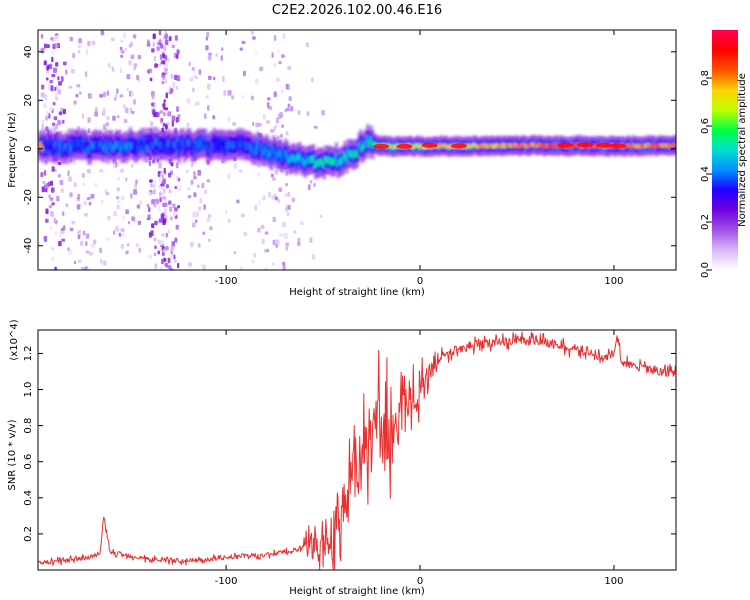  What do you see at coordinates (226, 581) in the screenshot?
I see `snr-x-tick-label: -100` at bounding box center [226, 581].